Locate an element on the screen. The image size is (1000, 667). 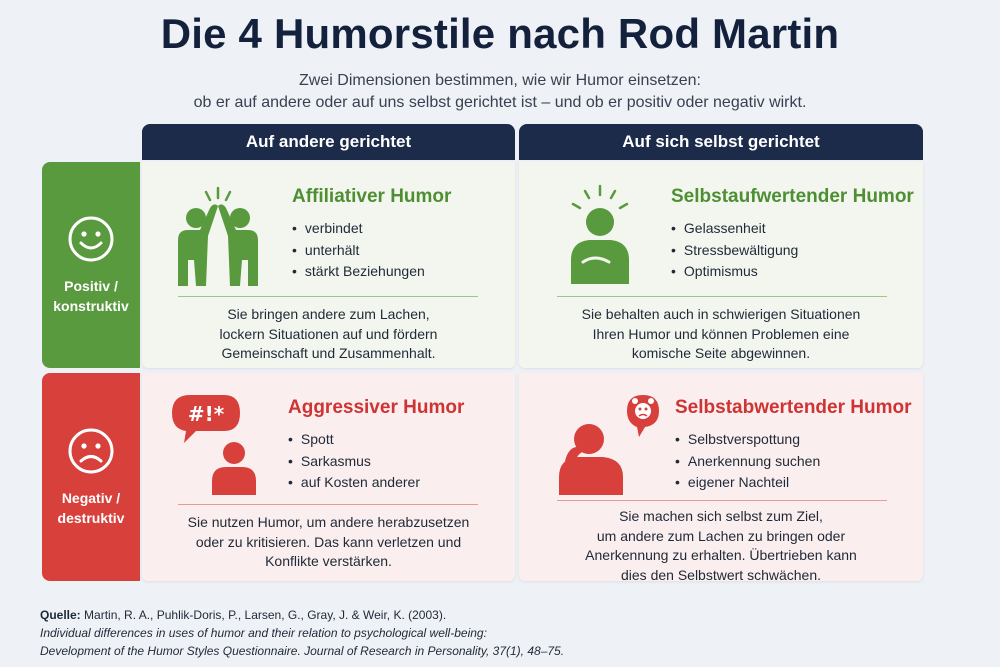
sad-person-icon is located at coordinates (609, 445).